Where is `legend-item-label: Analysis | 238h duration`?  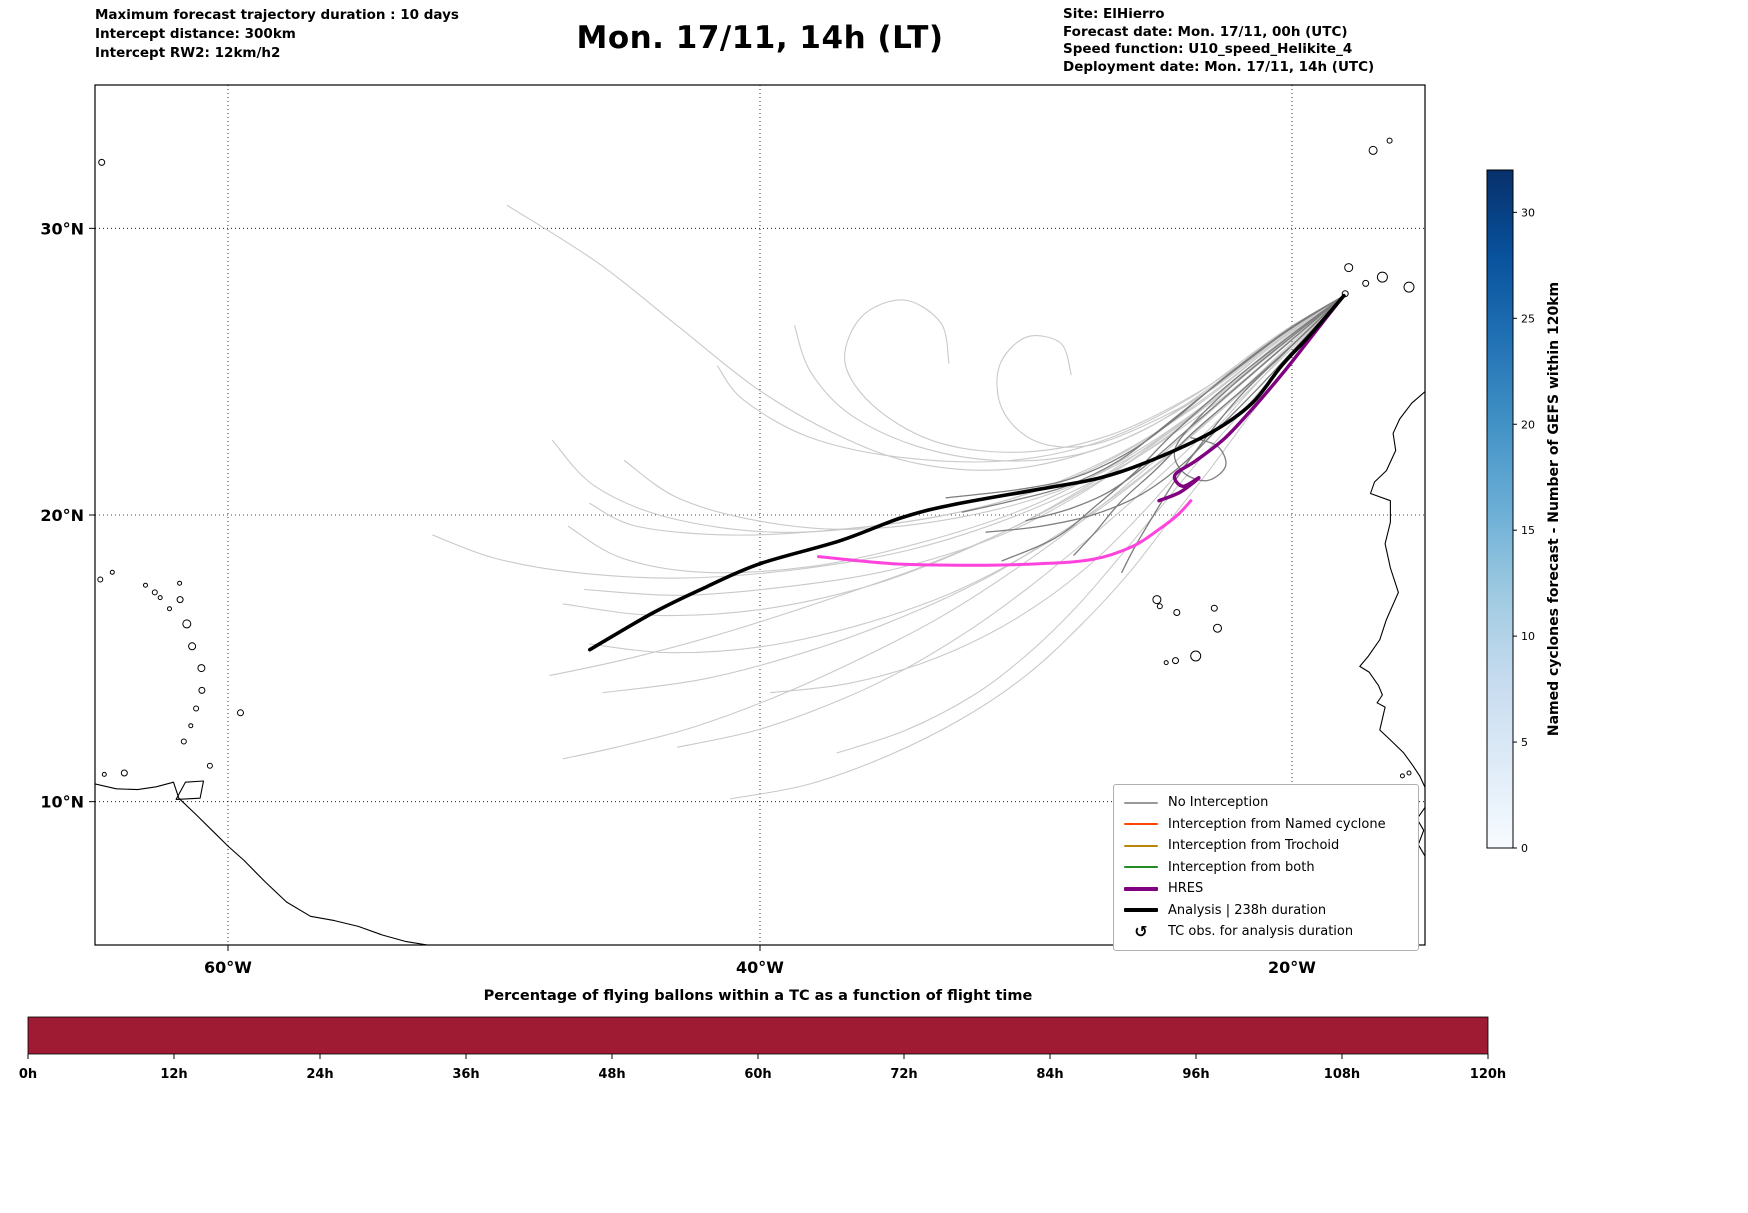
legend-item-label: Analysis | 238h duration is located at coordinates (1247, 910).